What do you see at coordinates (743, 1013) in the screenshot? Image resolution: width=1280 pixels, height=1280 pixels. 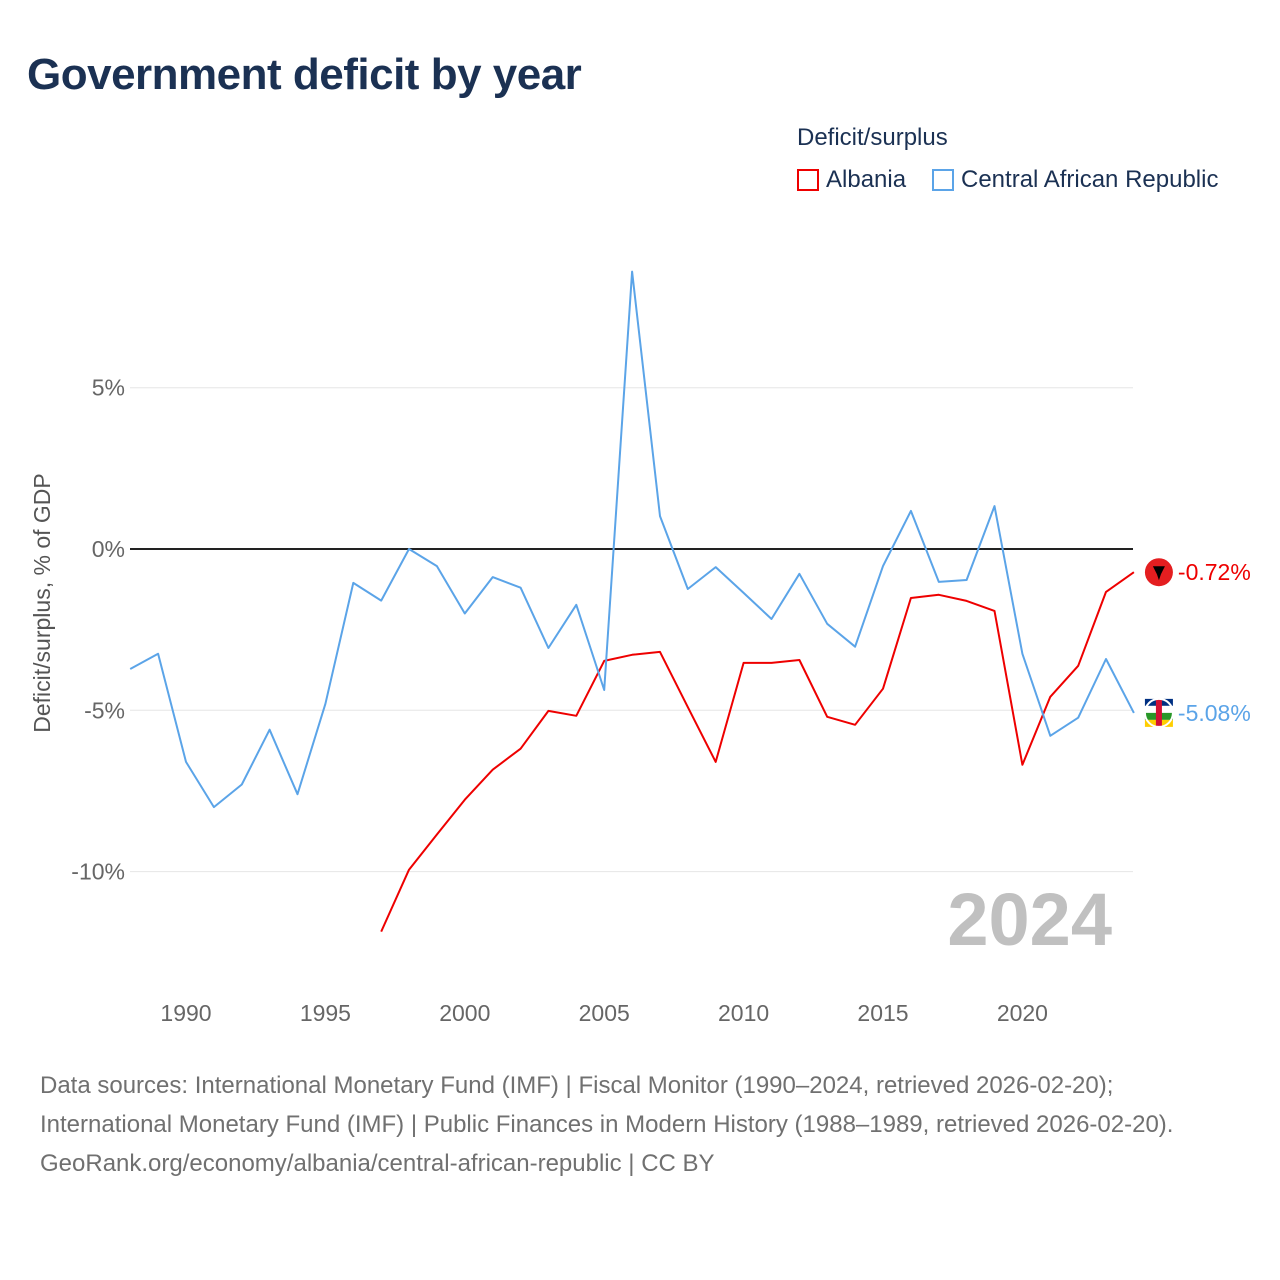 I see `x-tick-label: 2010` at bounding box center [743, 1013].